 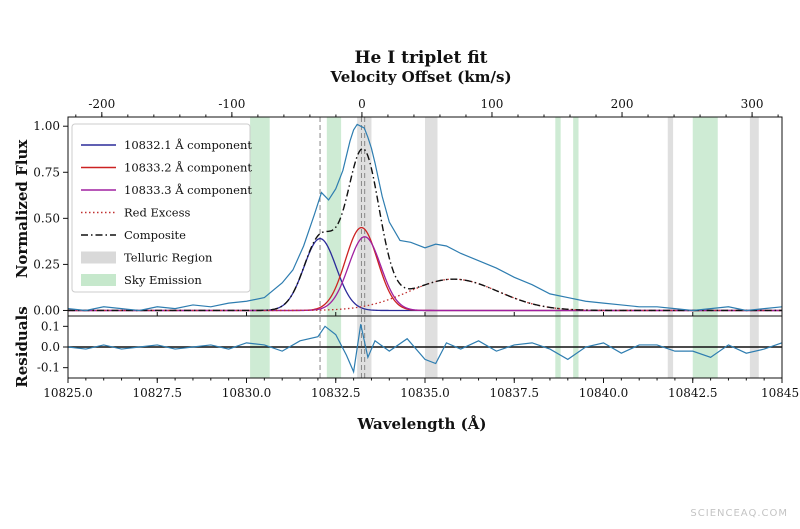 I want to click on legend-label: Telluric Region, so click(x=168, y=258).